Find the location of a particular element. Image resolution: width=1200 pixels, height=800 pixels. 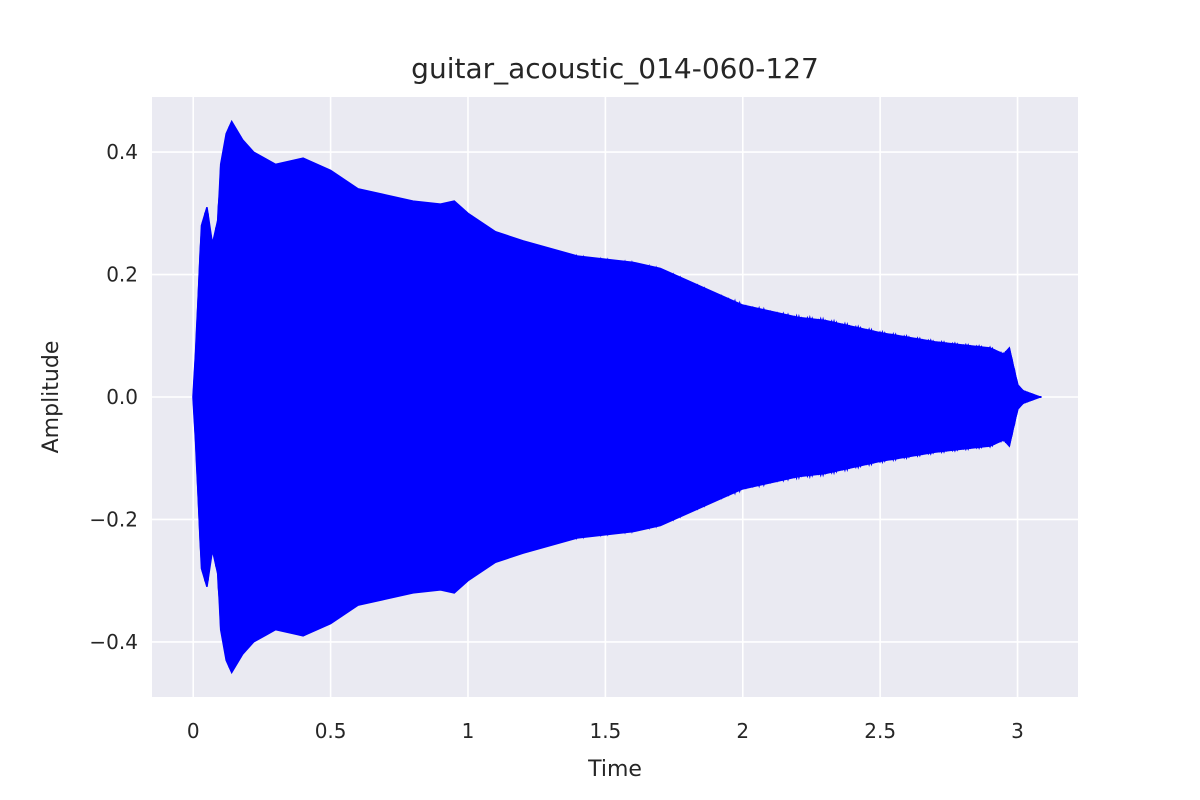

x-tick-label: 0.5 is located at coordinates (331, 731).